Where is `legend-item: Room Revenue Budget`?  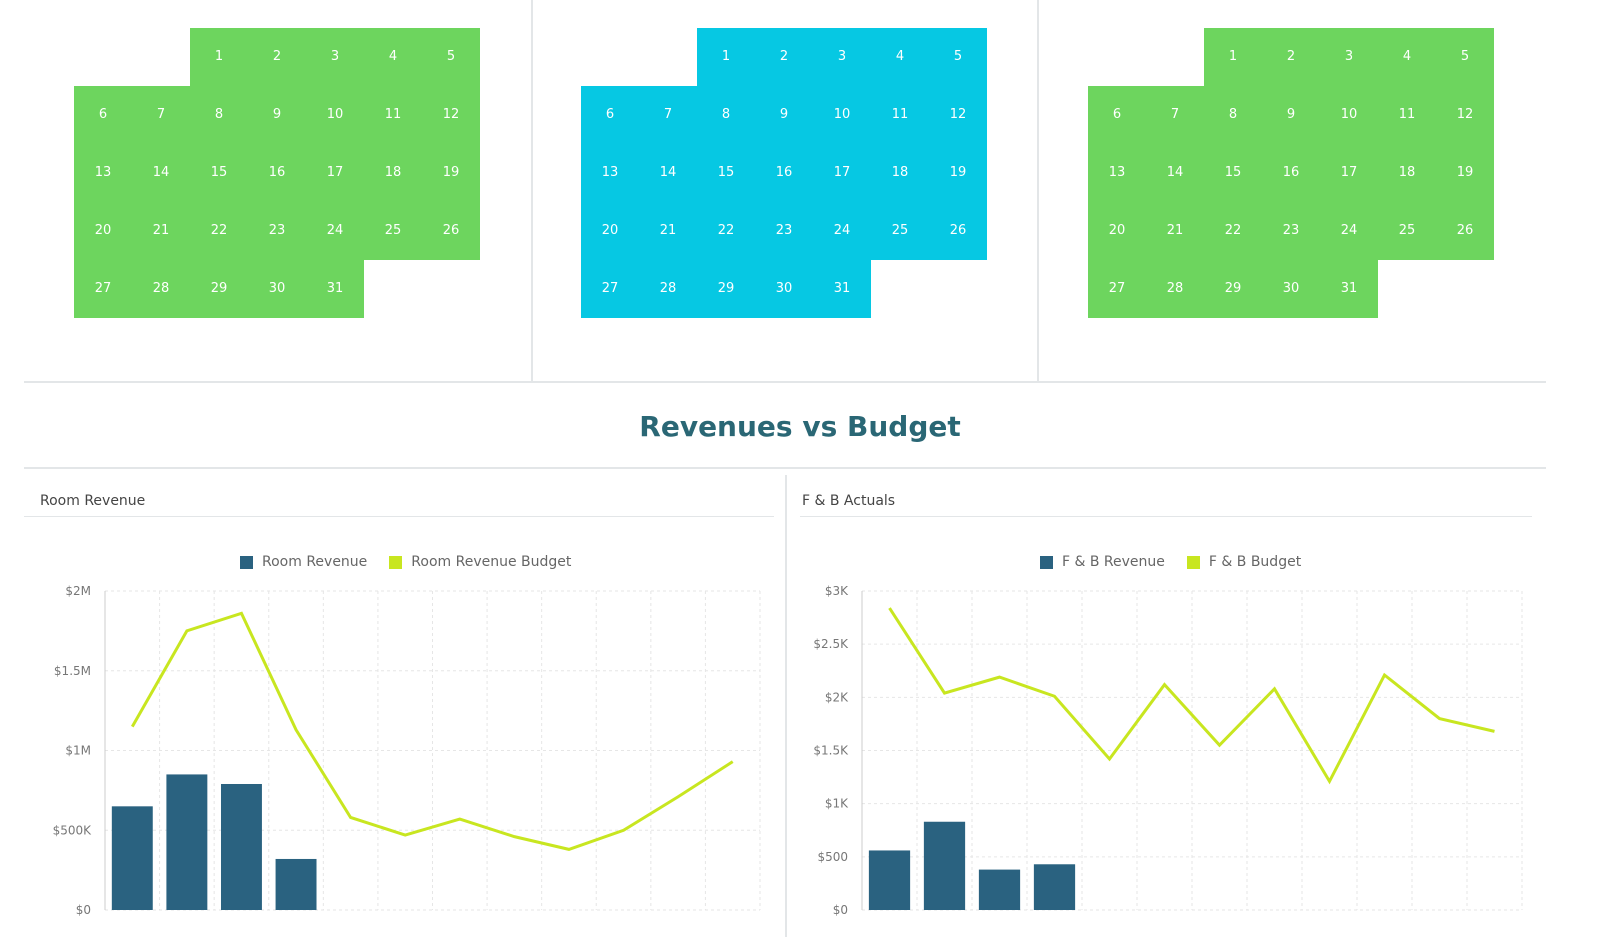
legend-item: Room Revenue Budget is located at coordinates (480, 562).